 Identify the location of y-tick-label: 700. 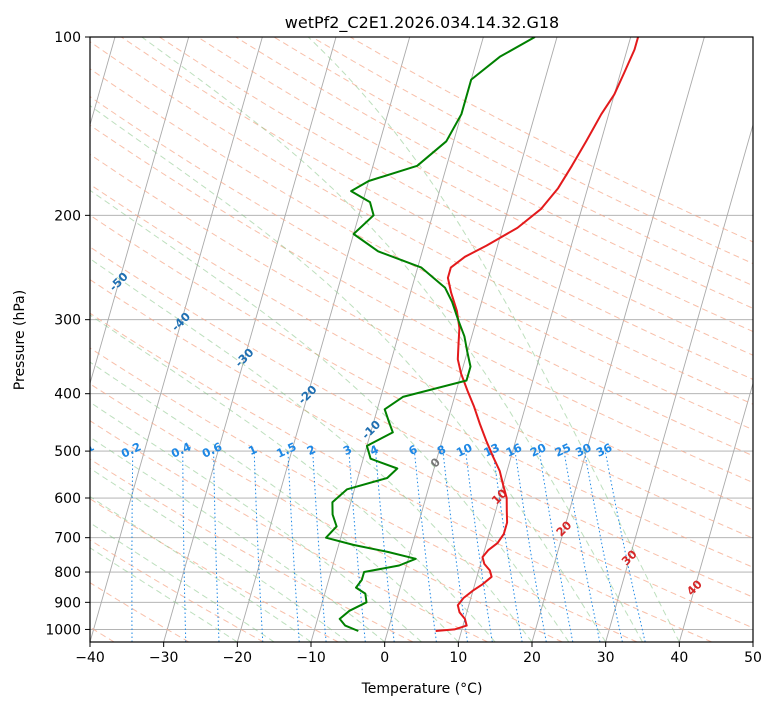
(67, 539).